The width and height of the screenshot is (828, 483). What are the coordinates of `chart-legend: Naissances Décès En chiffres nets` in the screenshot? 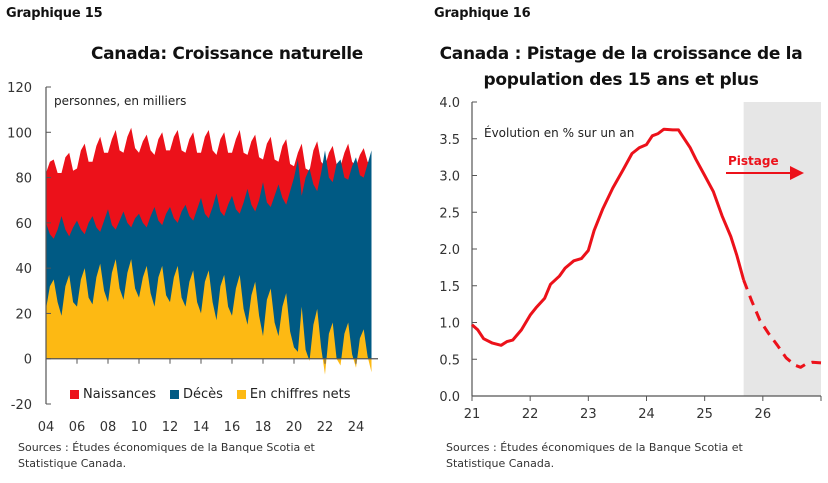 It's located at (210, 394).